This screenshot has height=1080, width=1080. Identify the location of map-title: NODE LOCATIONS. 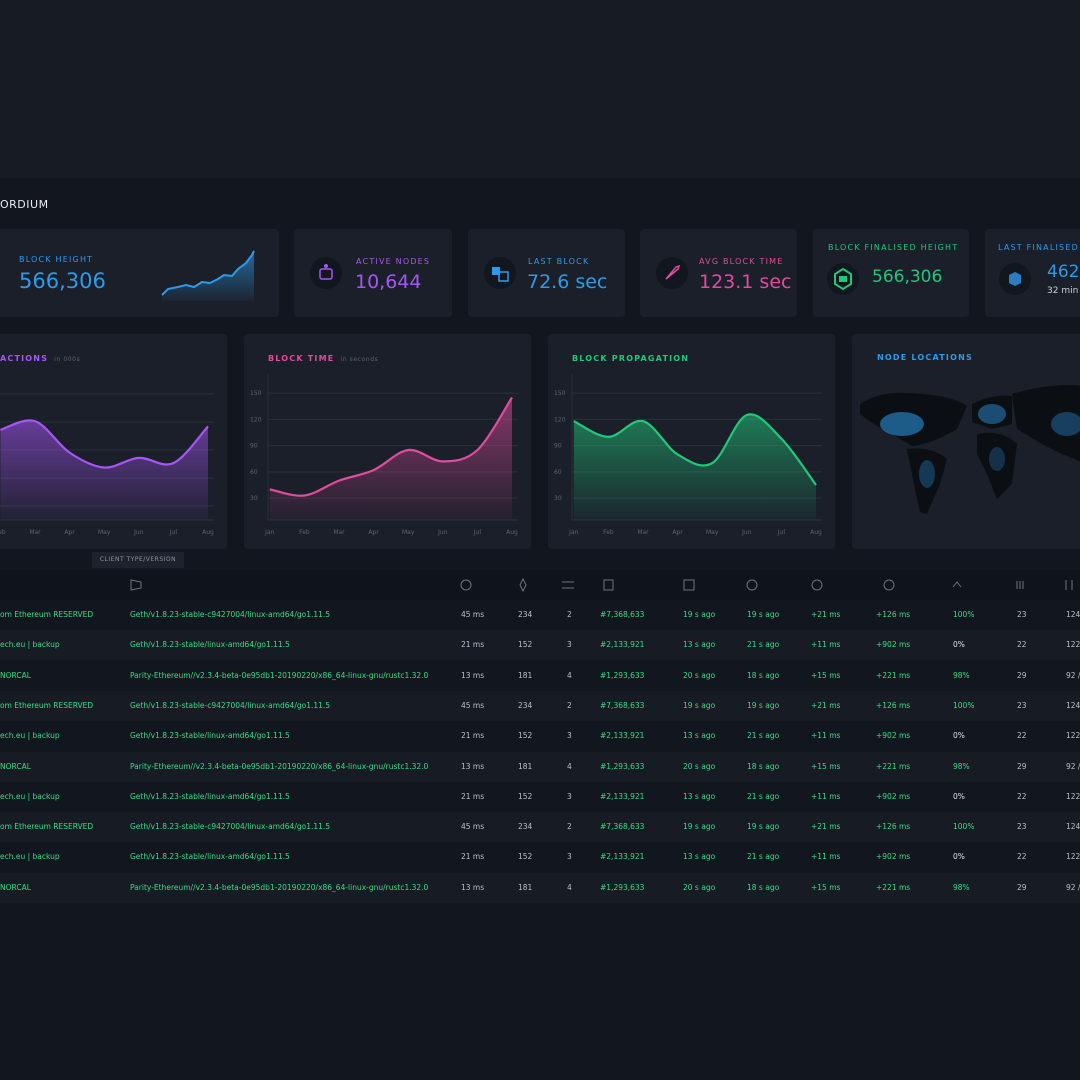
(925, 357).